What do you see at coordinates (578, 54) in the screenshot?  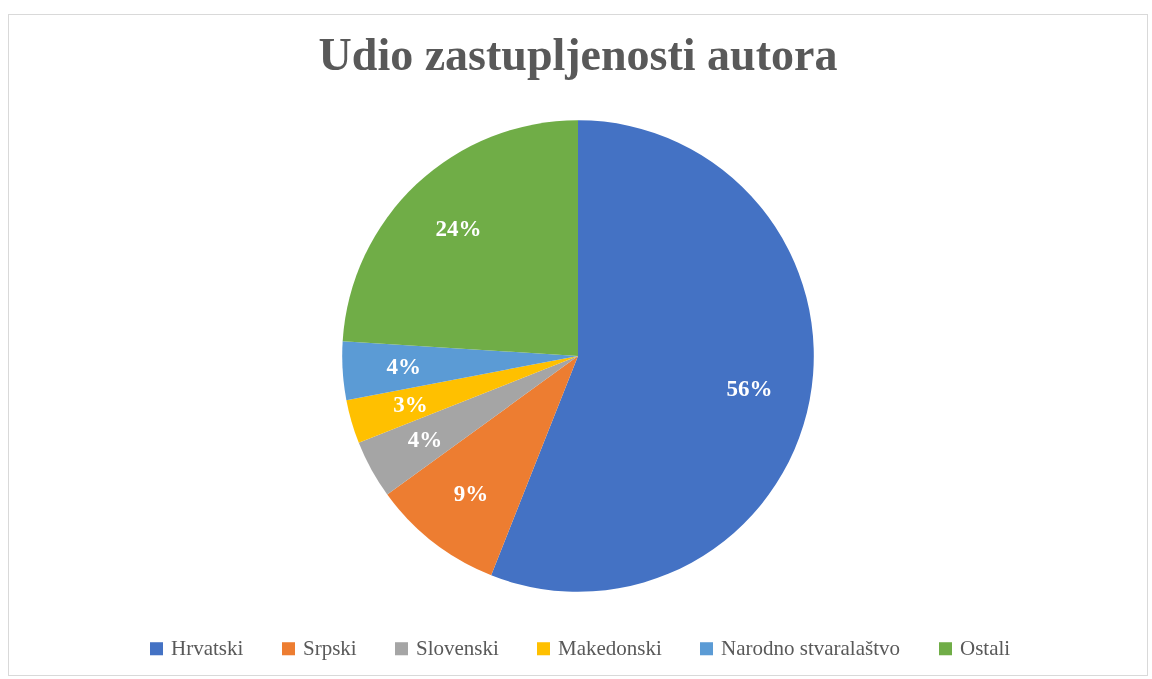 I see `chart-title: Udio zastupljenosti autora` at bounding box center [578, 54].